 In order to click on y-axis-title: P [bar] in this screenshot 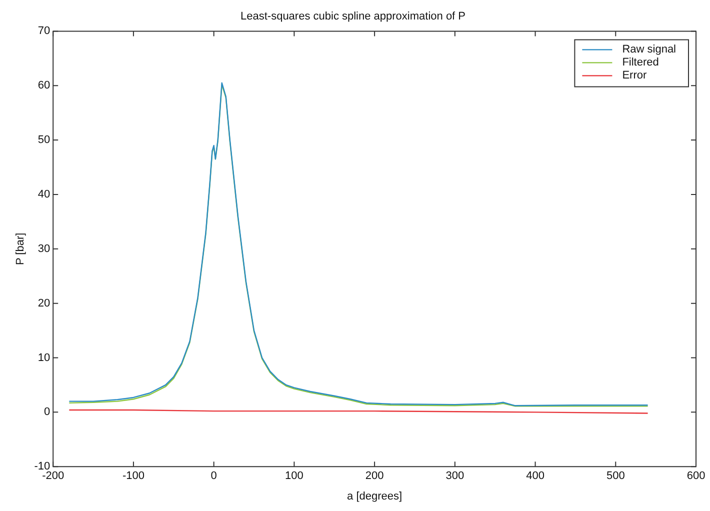, I will do `click(20, 249)`.